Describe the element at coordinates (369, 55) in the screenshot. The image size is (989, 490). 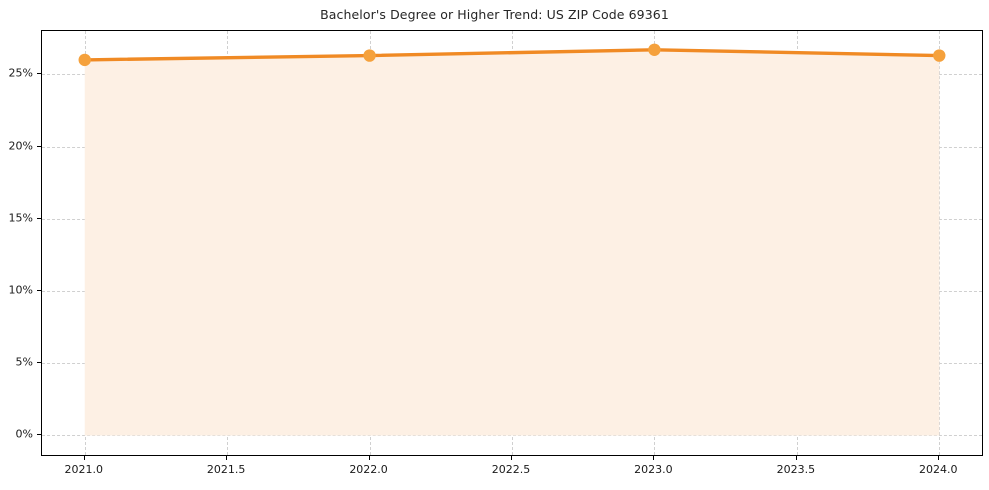
I see `data-point-2022` at that location.